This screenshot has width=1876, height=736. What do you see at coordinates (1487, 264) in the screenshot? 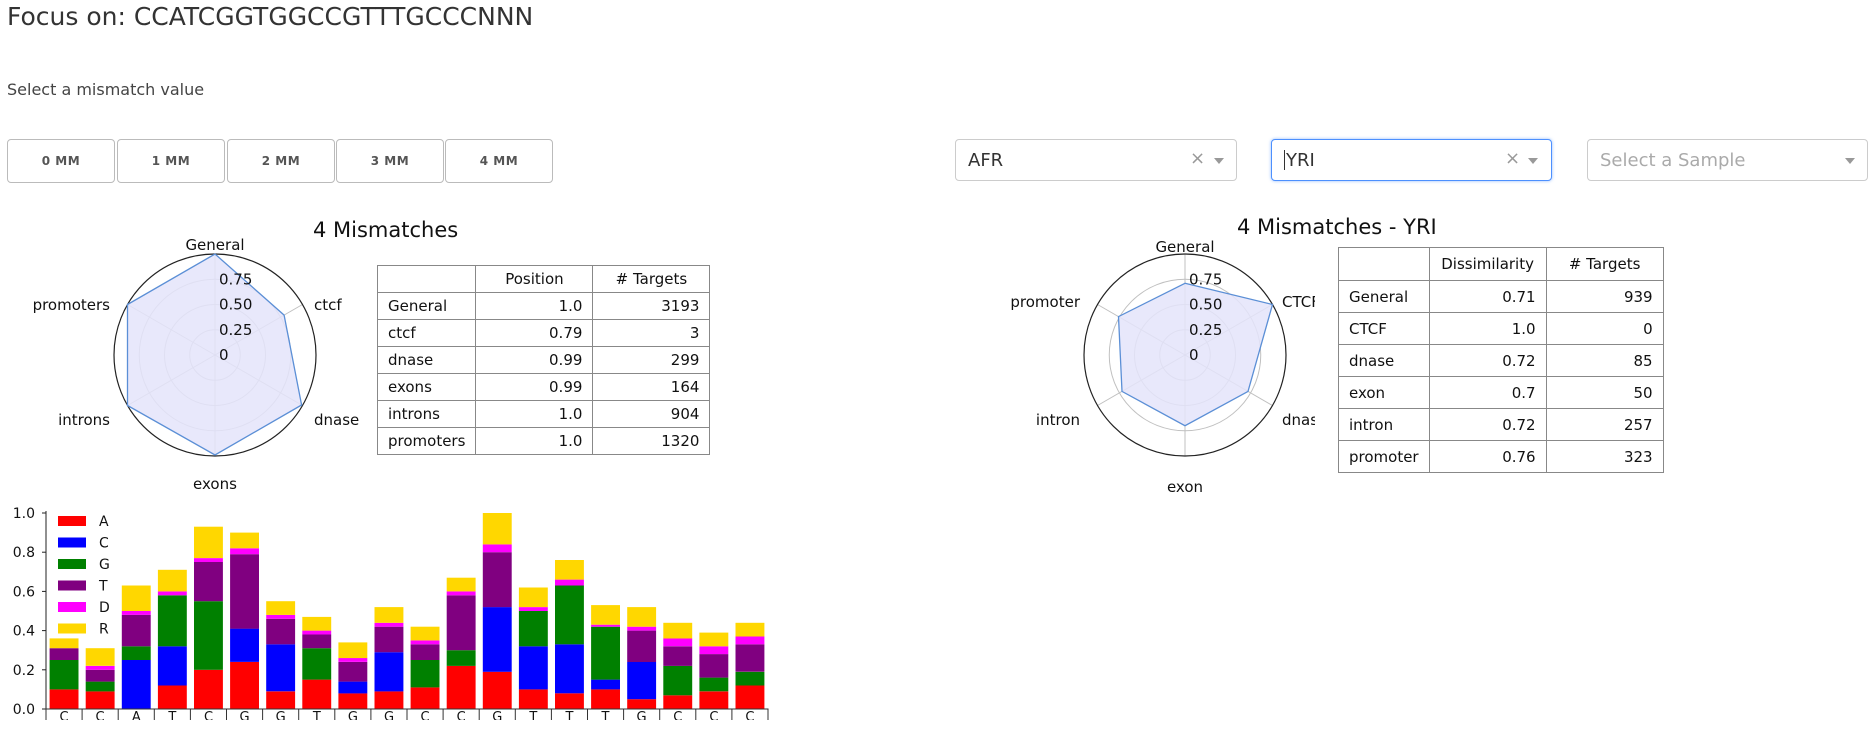
I see `table-header-cell: Dissimilarity` at bounding box center [1487, 264].